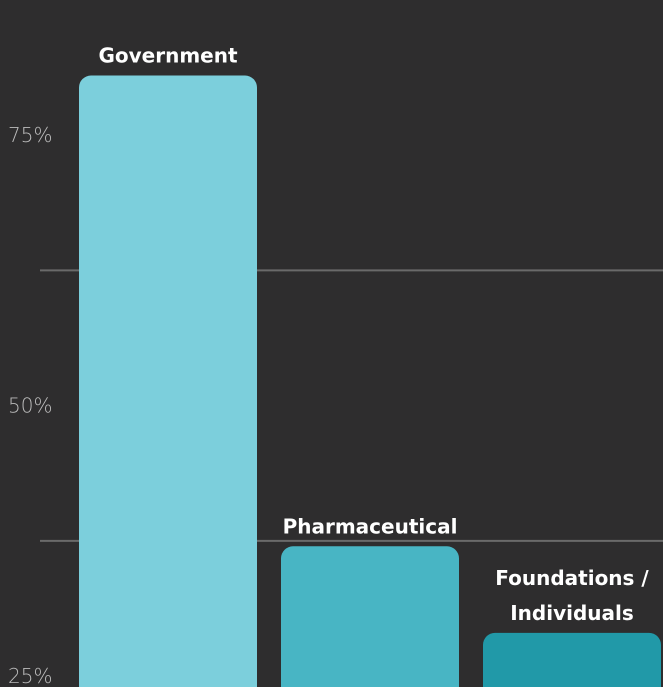 The height and width of the screenshot is (687, 663). I want to click on y-tick-label: 75%, so click(30, 135).